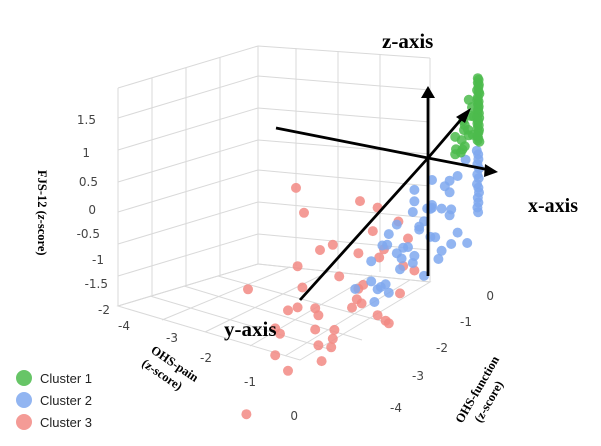 The width and height of the screenshot is (601, 446). What do you see at coordinates (250, 329) in the screenshot?
I see `y-axis-name: y-axis` at bounding box center [250, 329].